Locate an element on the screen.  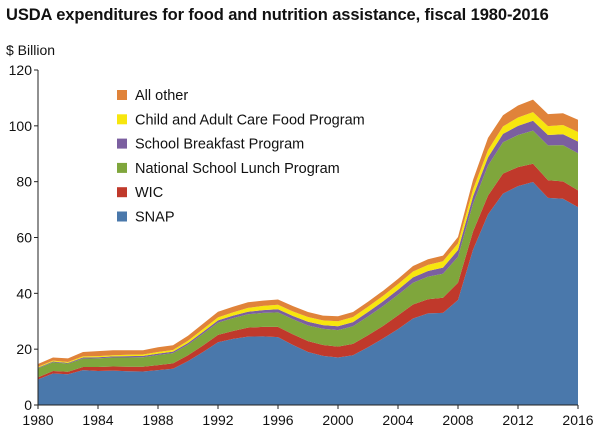
y-tick-label: 60 is located at coordinates (24, 238).